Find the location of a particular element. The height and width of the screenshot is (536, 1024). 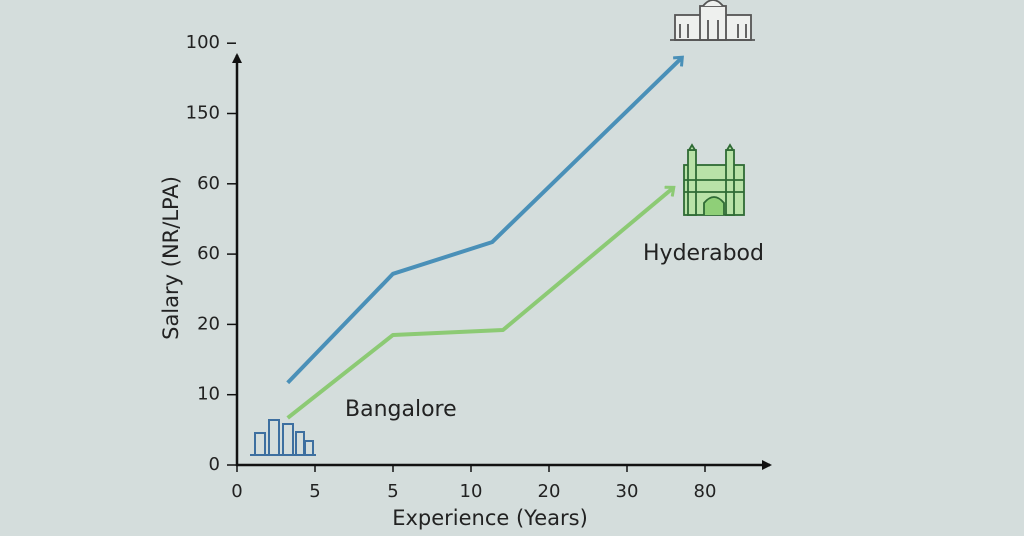

y-tick-label: 10 is located at coordinates (208, 394).